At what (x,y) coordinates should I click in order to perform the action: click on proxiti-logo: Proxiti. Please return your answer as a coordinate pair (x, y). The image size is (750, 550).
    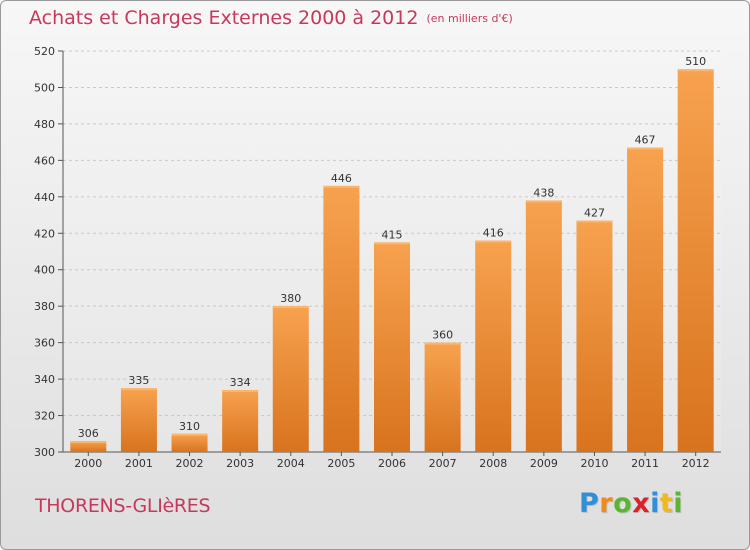
    Looking at the image, I should click on (631, 503).